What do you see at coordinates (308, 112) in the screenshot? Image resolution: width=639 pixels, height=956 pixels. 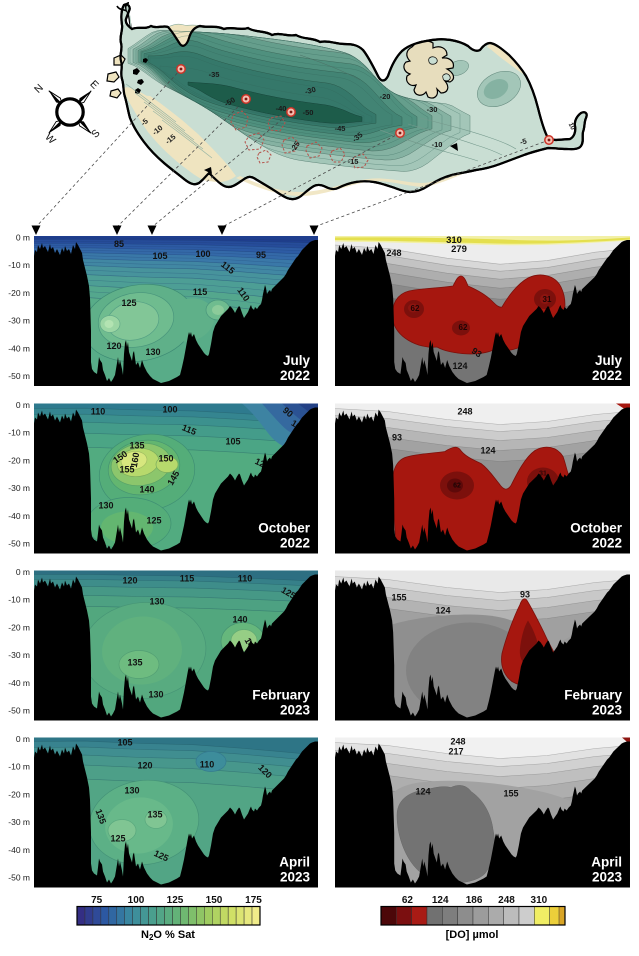 I see `svg-text: -50` at bounding box center [308, 112].